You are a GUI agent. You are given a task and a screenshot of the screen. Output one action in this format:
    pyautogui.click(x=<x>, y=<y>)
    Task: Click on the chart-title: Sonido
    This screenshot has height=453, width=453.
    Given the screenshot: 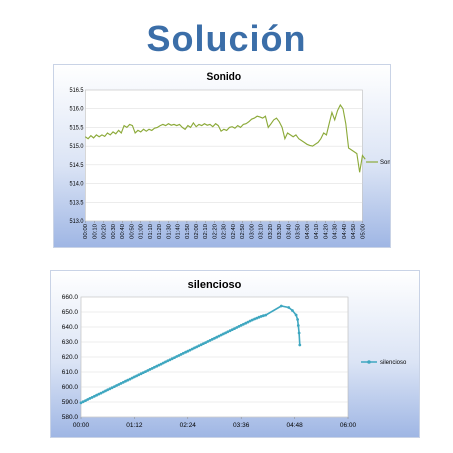 What is the action you would take?
    pyautogui.click(x=224, y=77)
    